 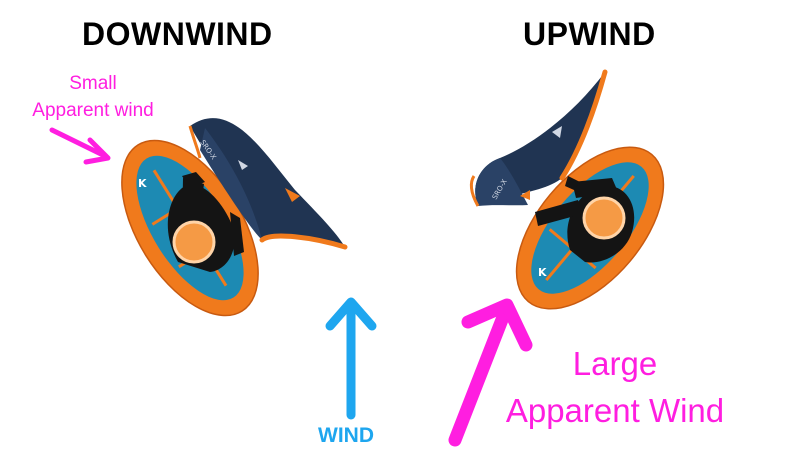 What do you see at coordinates (80, 146) in the screenshot?
I see `small-apparent-wind-arrow` at bounding box center [80, 146].